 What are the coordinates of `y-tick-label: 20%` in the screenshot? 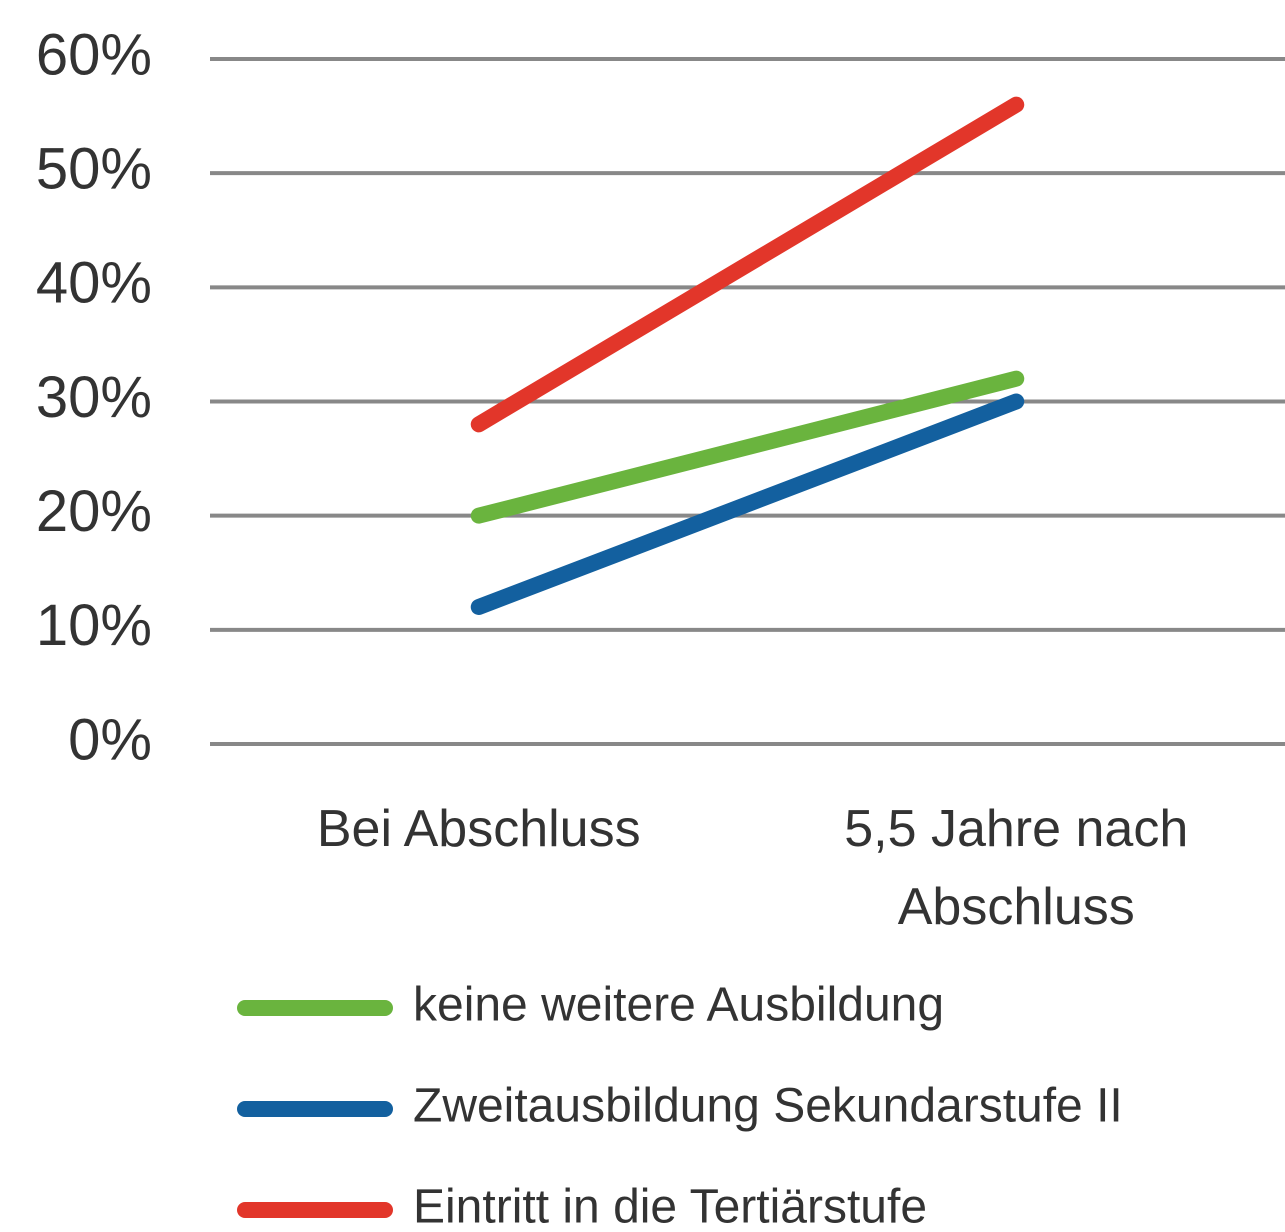 It's located at (94, 511).